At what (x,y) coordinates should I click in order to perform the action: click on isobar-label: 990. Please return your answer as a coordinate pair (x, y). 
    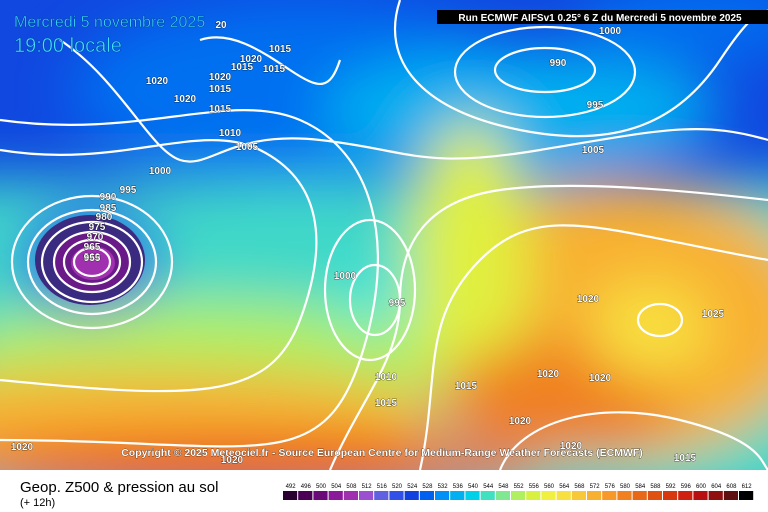
    Looking at the image, I should click on (558, 63).